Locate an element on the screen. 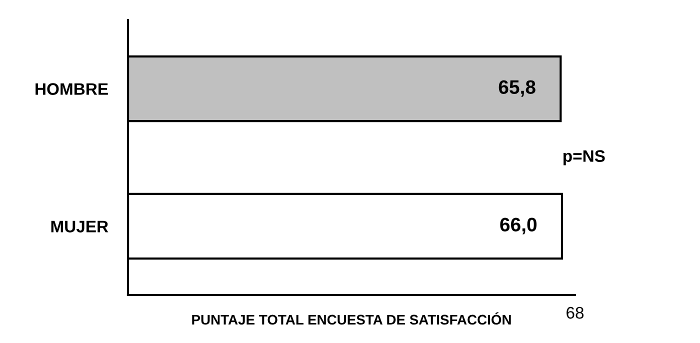 Image resolution: width=700 pixels, height=343 pixels. x-axis-title: PUNTAJE TOTAL ENCUESTA DE SATISFACCIÓN is located at coordinates (351, 318).